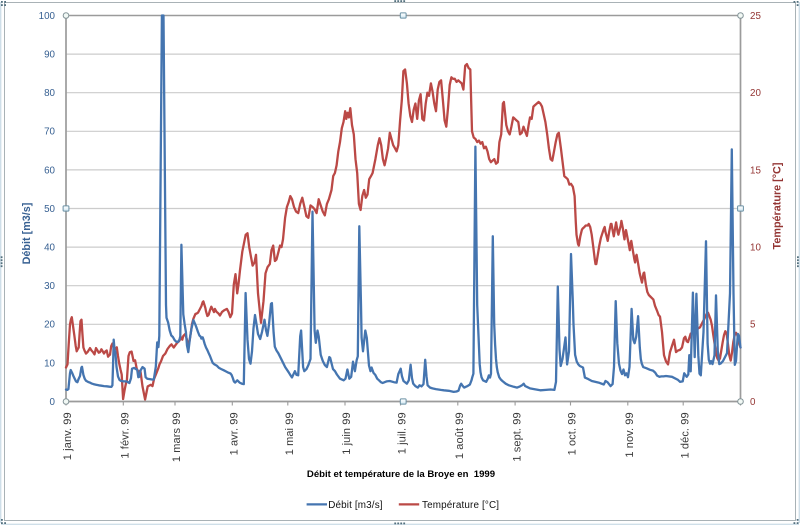  I want to click on svg-text: 25, so click(755, 16).